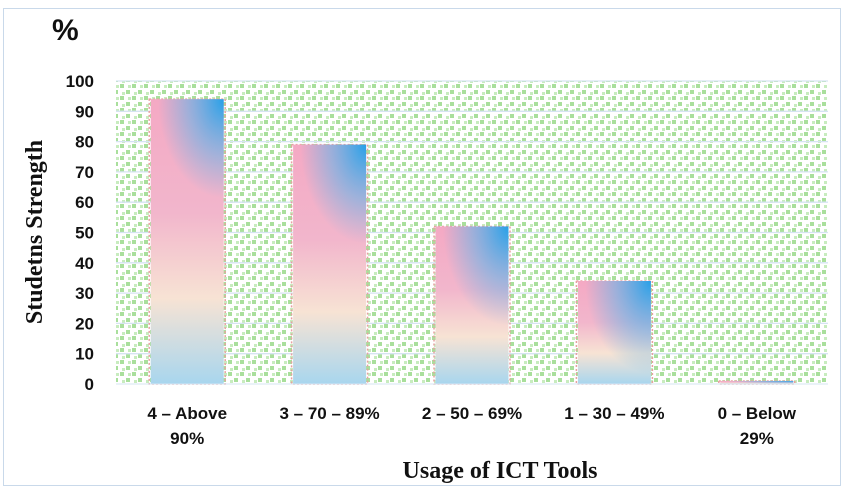  Describe the element at coordinates (65, 30) in the screenshot. I see `unit-mark: %` at that location.